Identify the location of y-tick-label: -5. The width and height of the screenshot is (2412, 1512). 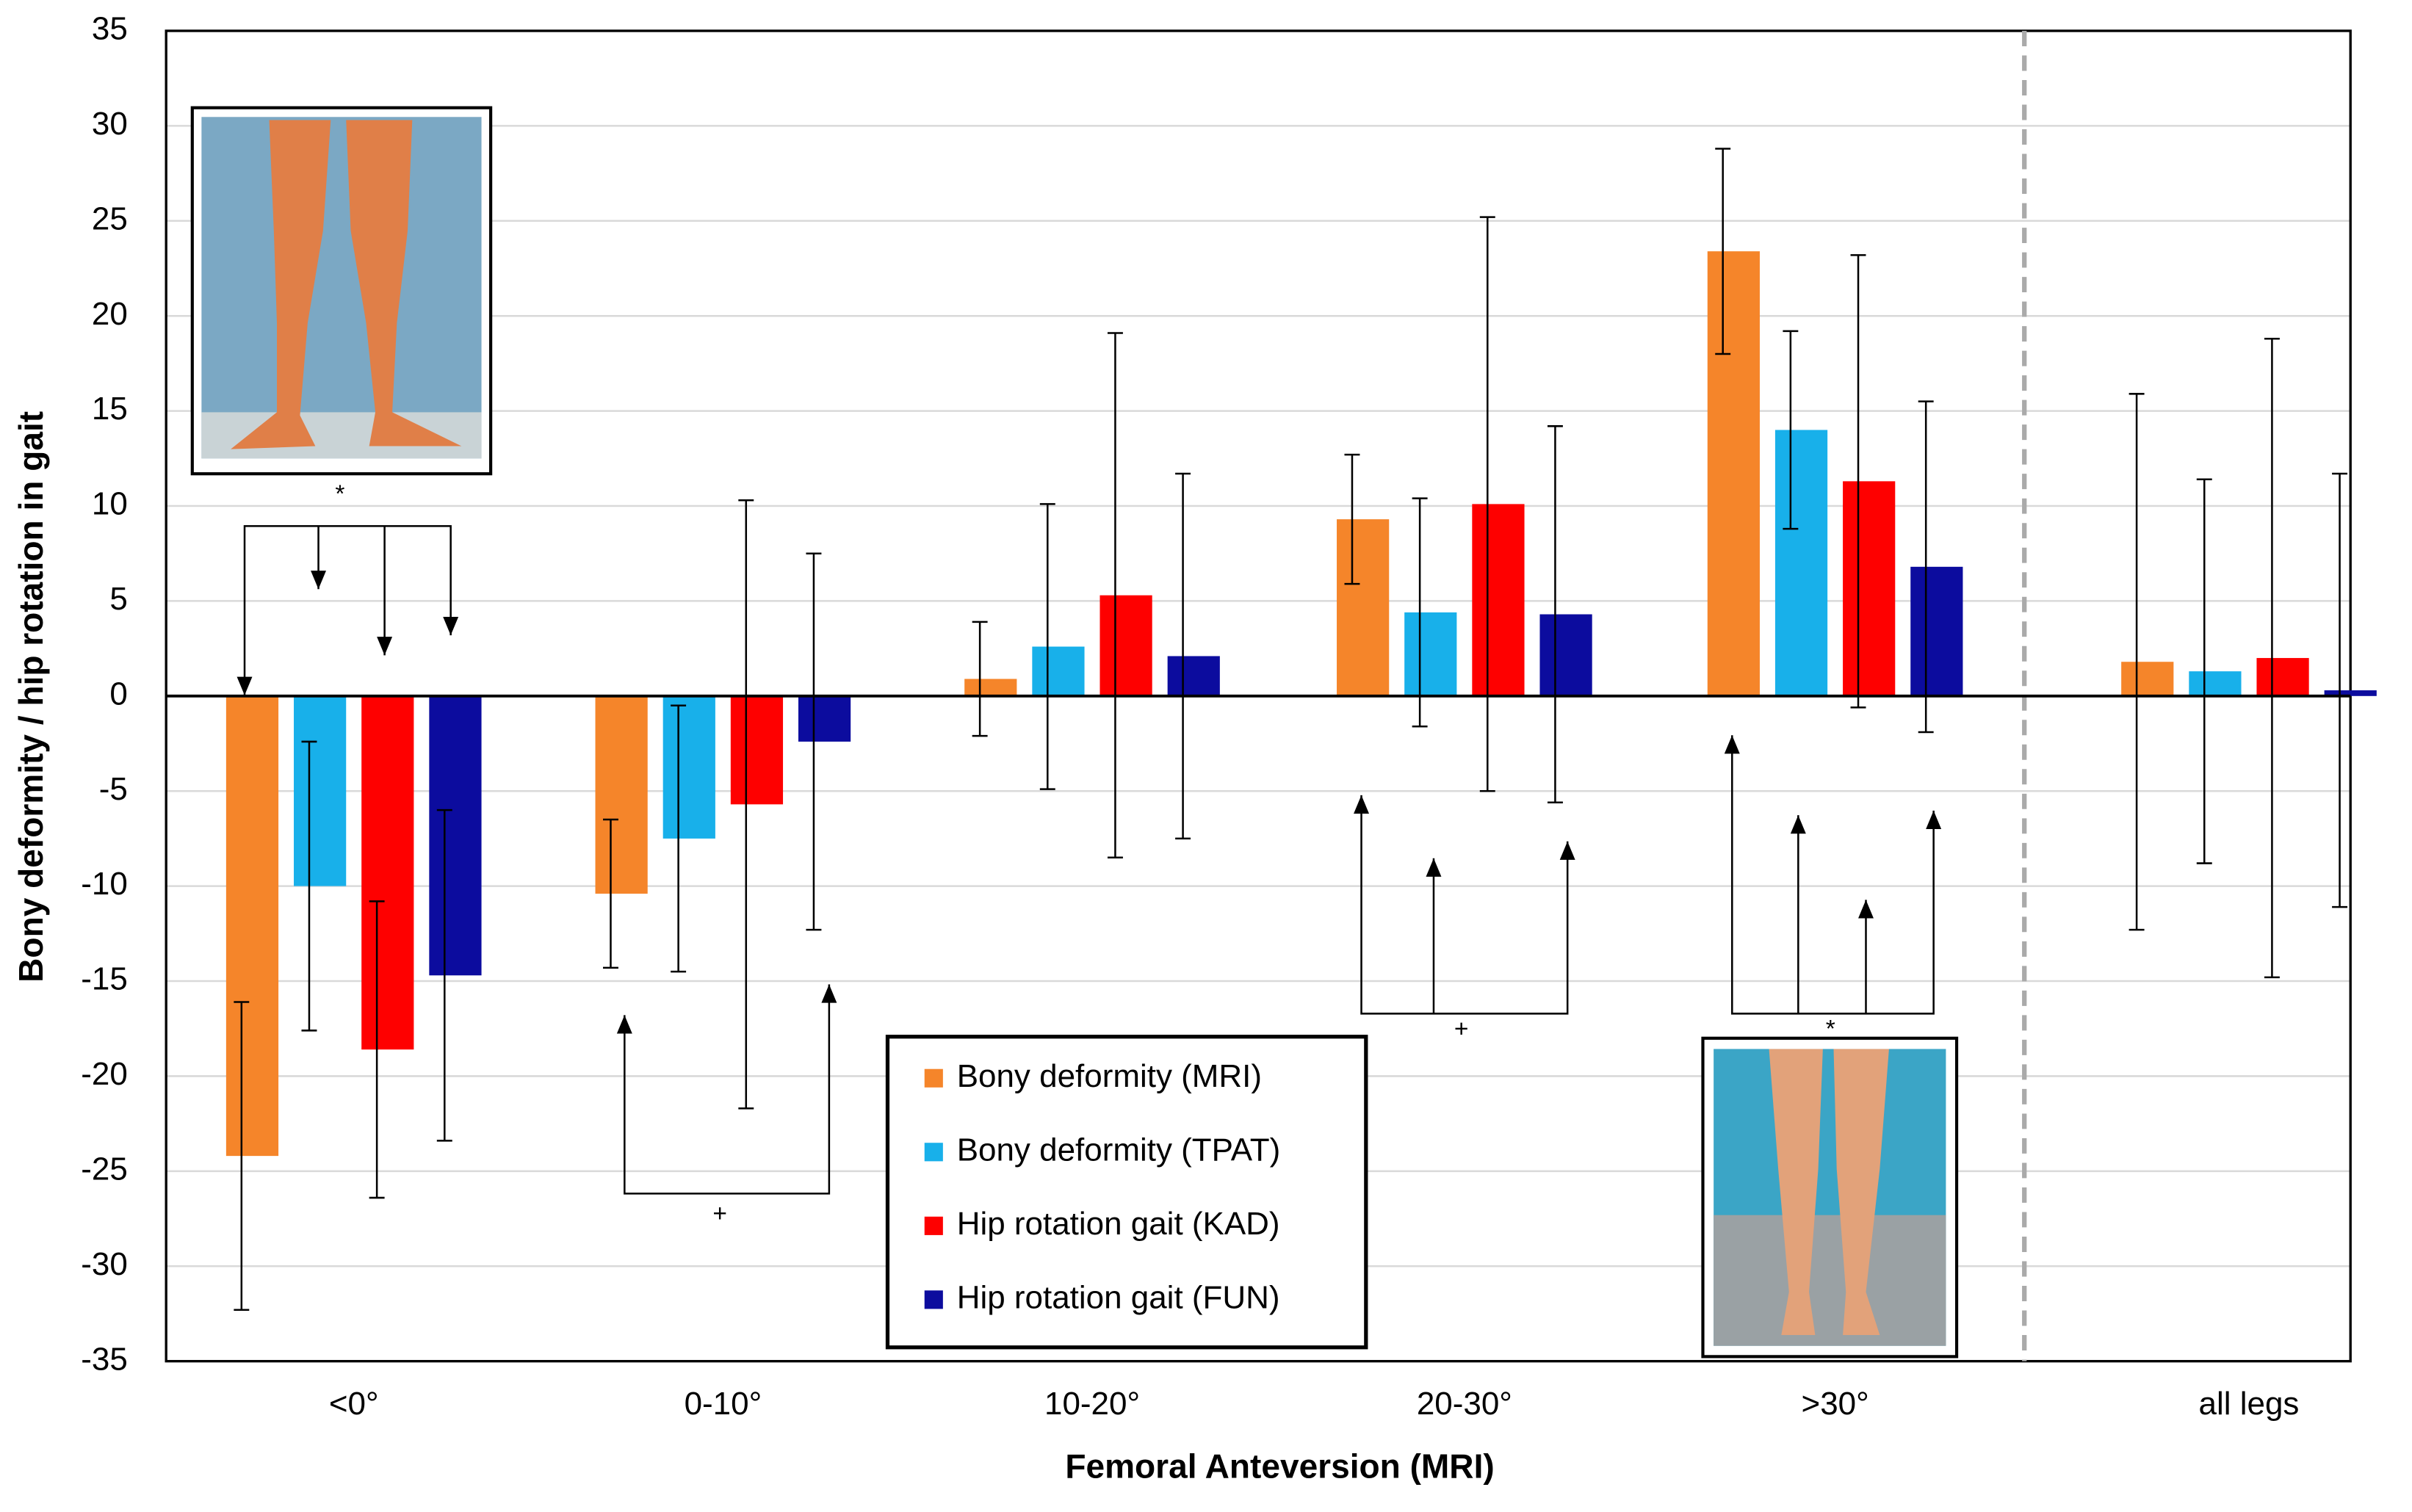
(113, 789).